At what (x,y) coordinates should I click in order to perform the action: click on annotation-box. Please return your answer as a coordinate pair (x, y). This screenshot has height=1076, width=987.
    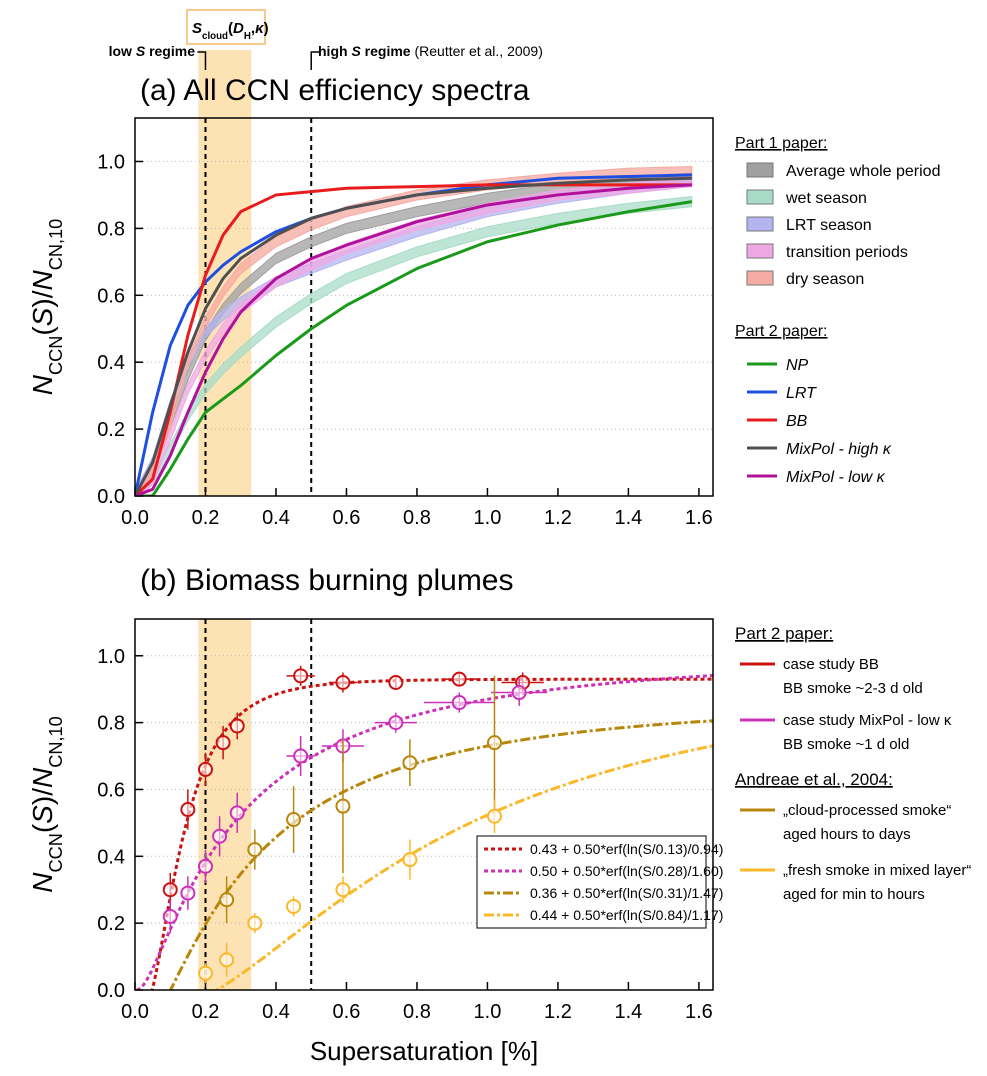
    Looking at the image, I should click on (226, 27).